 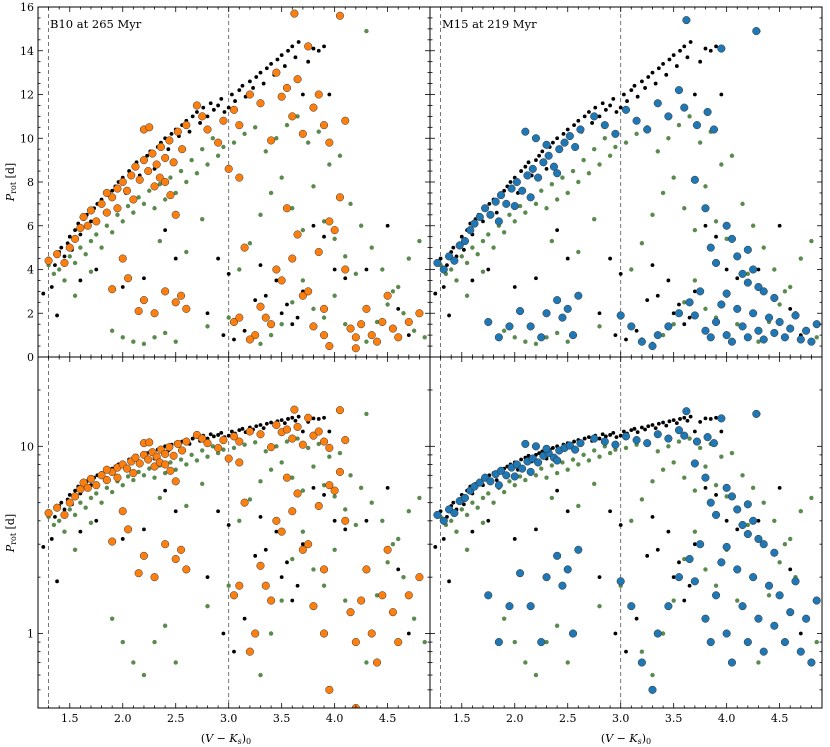 What do you see at coordinates (282, 718) in the screenshot?
I see `x-tick-label: 3.5` at bounding box center [282, 718].